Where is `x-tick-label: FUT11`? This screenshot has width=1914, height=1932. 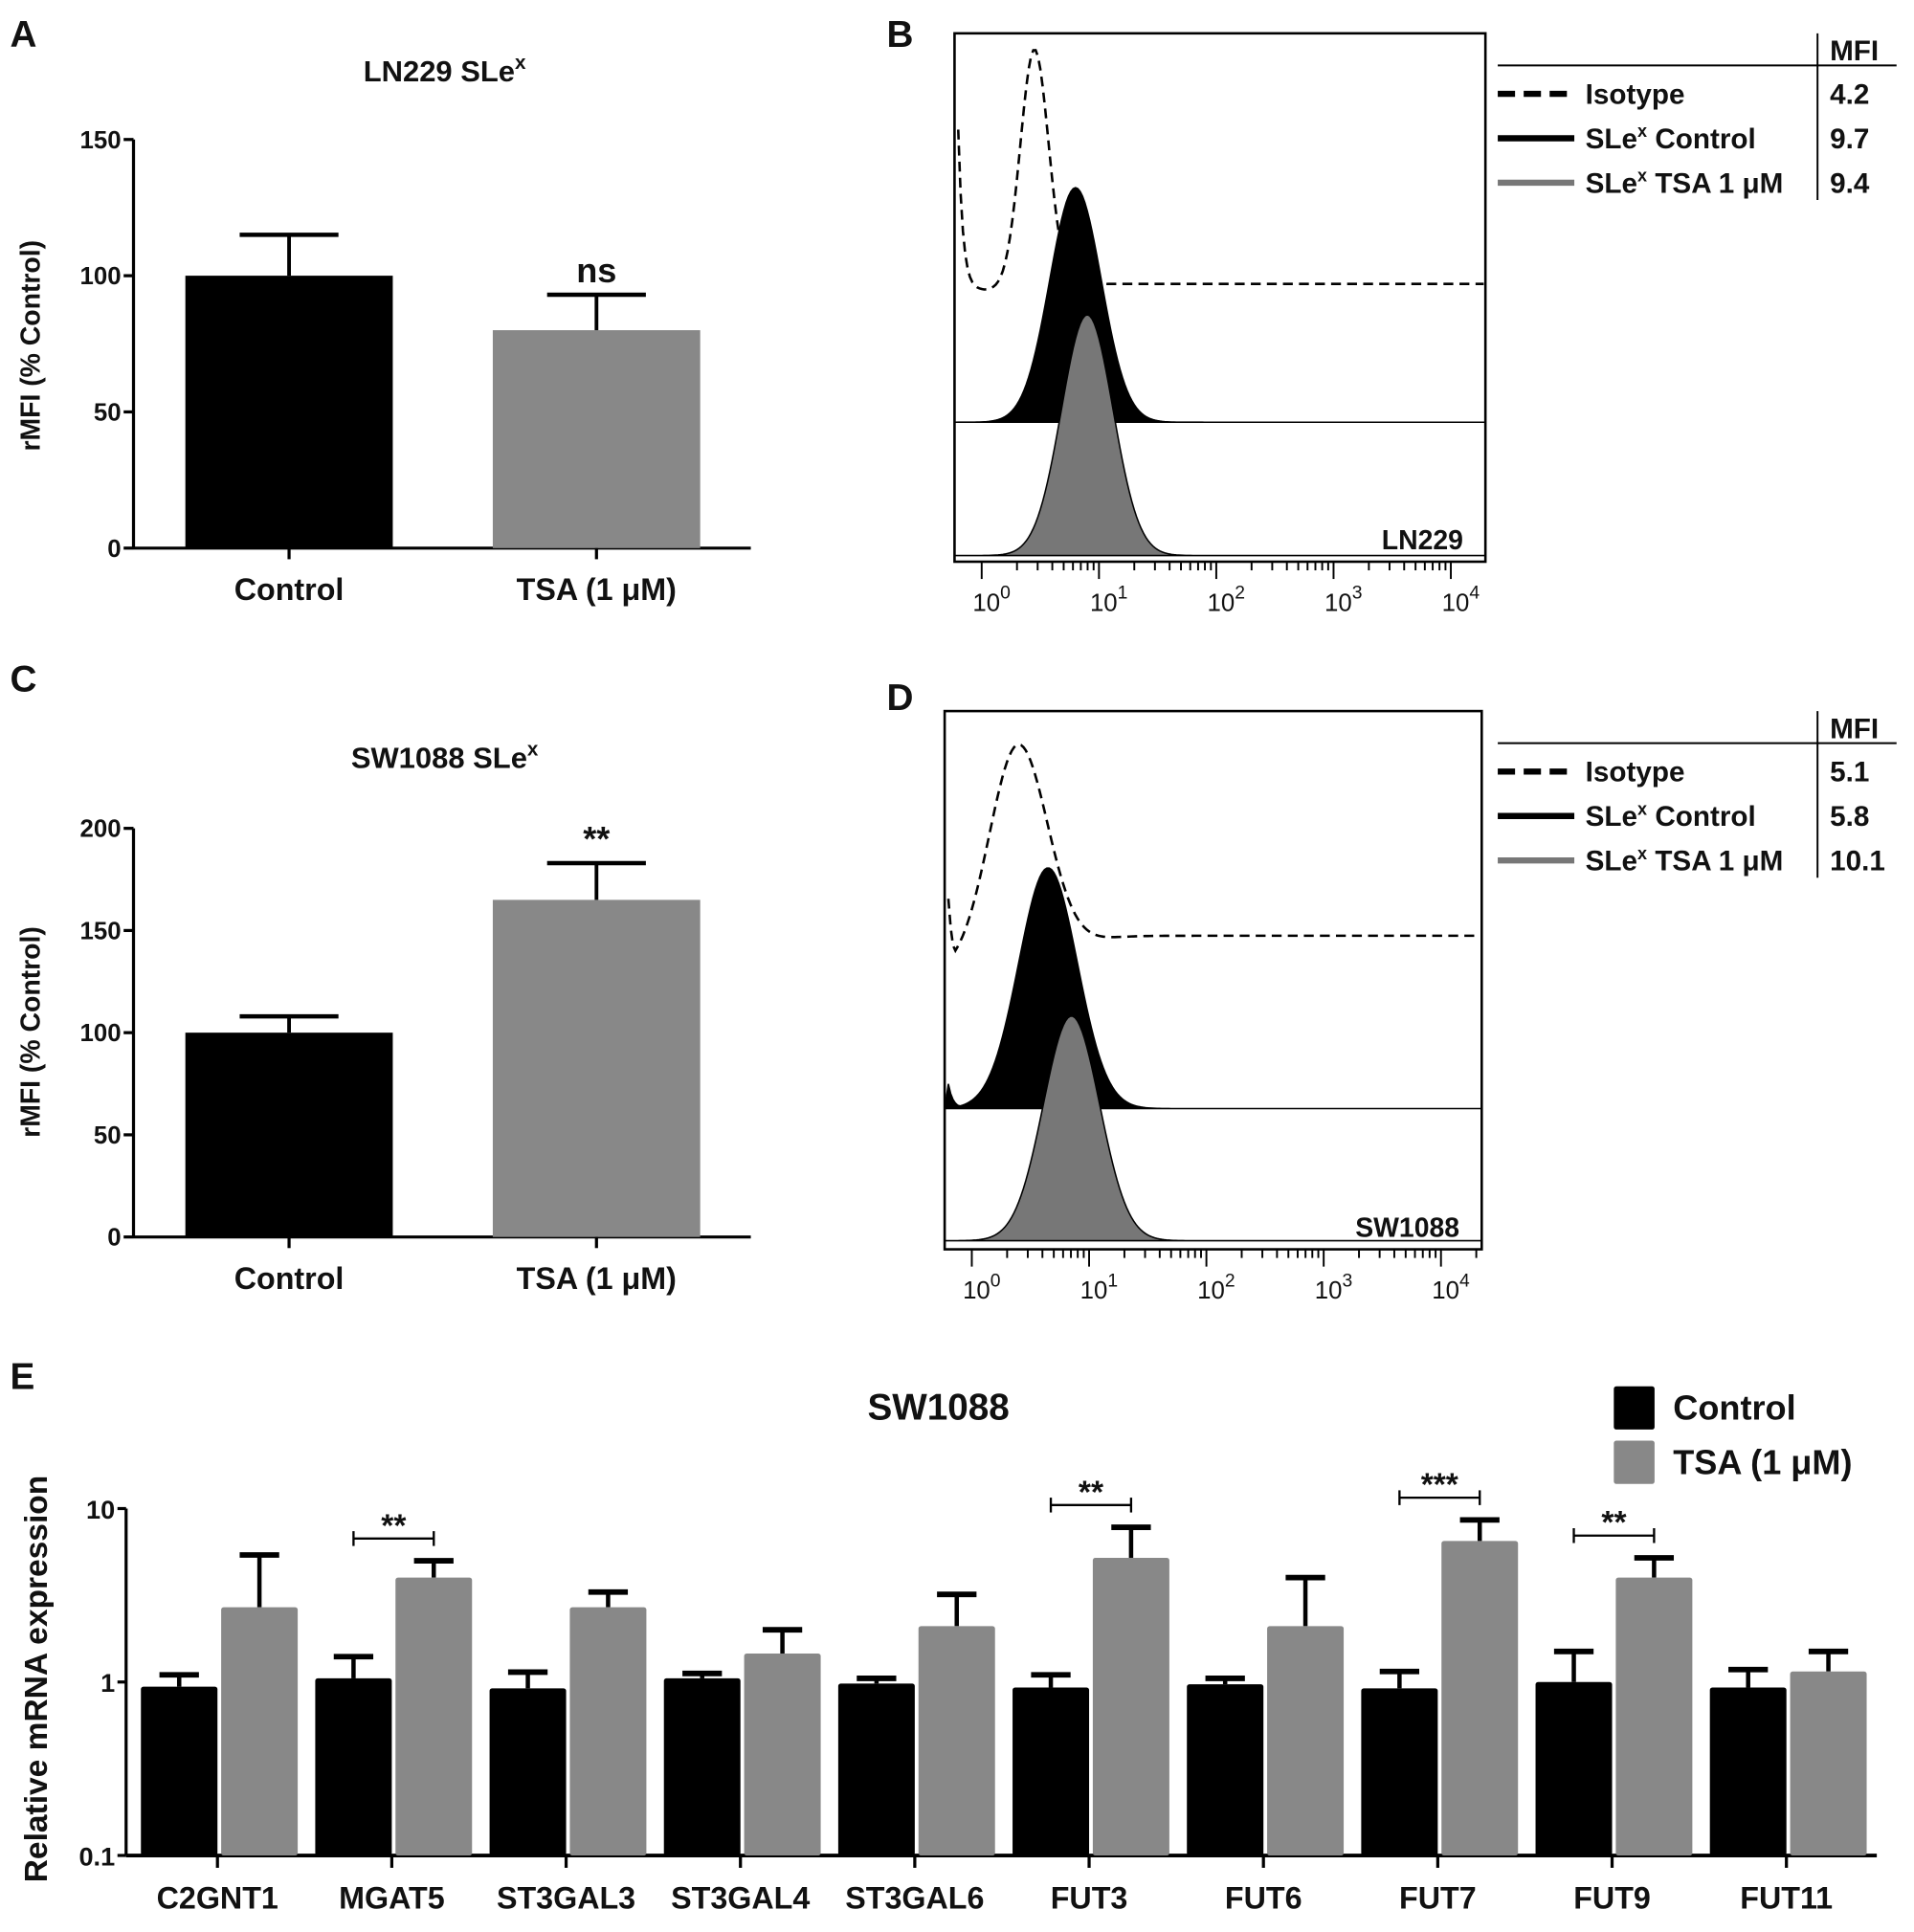
x-tick-label: FUT11 is located at coordinates (1786, 1897).